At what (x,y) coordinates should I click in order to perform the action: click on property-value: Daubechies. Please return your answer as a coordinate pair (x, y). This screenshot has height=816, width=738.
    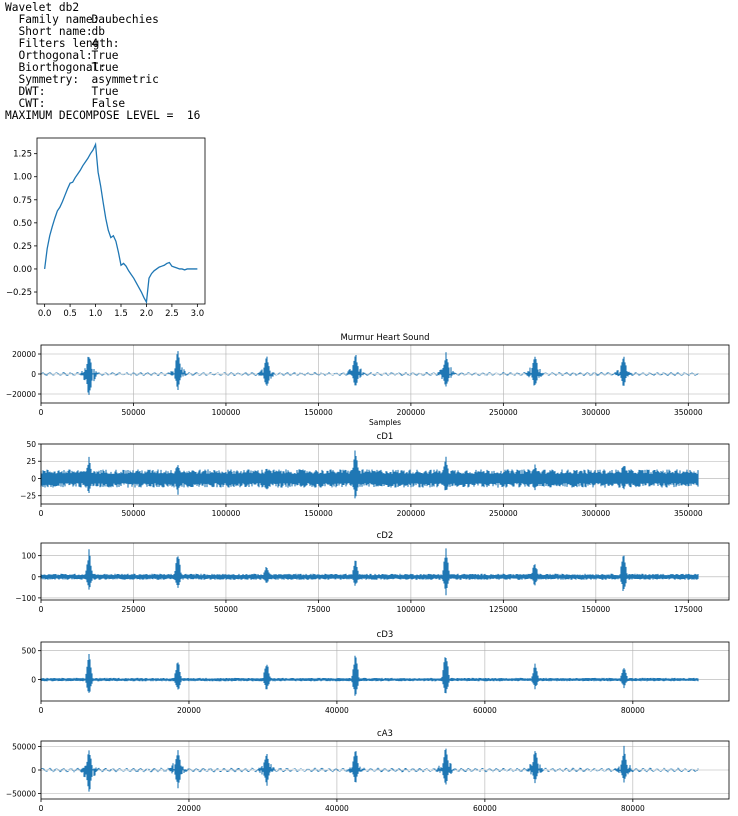
    Looking at the image, I should click on (125, 19).